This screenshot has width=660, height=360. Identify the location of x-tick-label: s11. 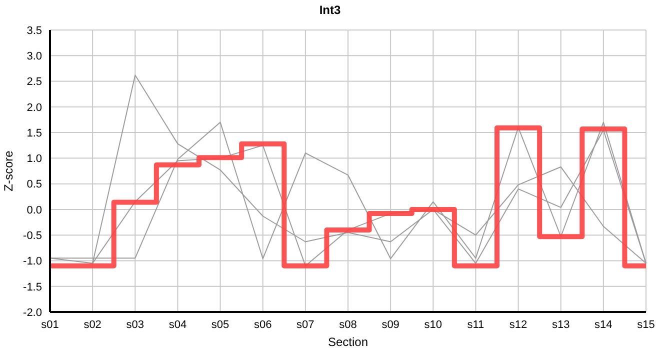
(475, 324).